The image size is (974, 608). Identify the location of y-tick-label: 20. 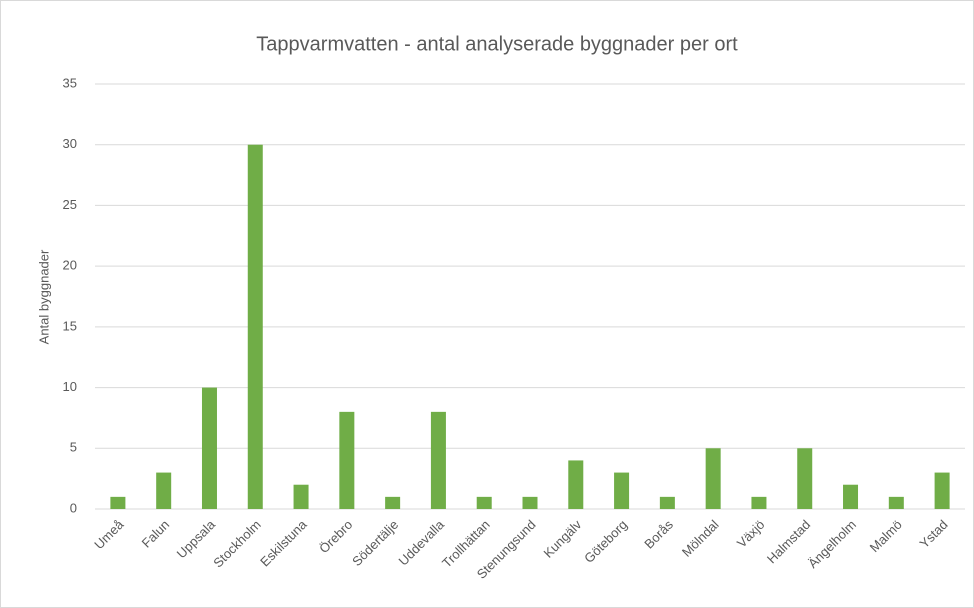
(70, 265).